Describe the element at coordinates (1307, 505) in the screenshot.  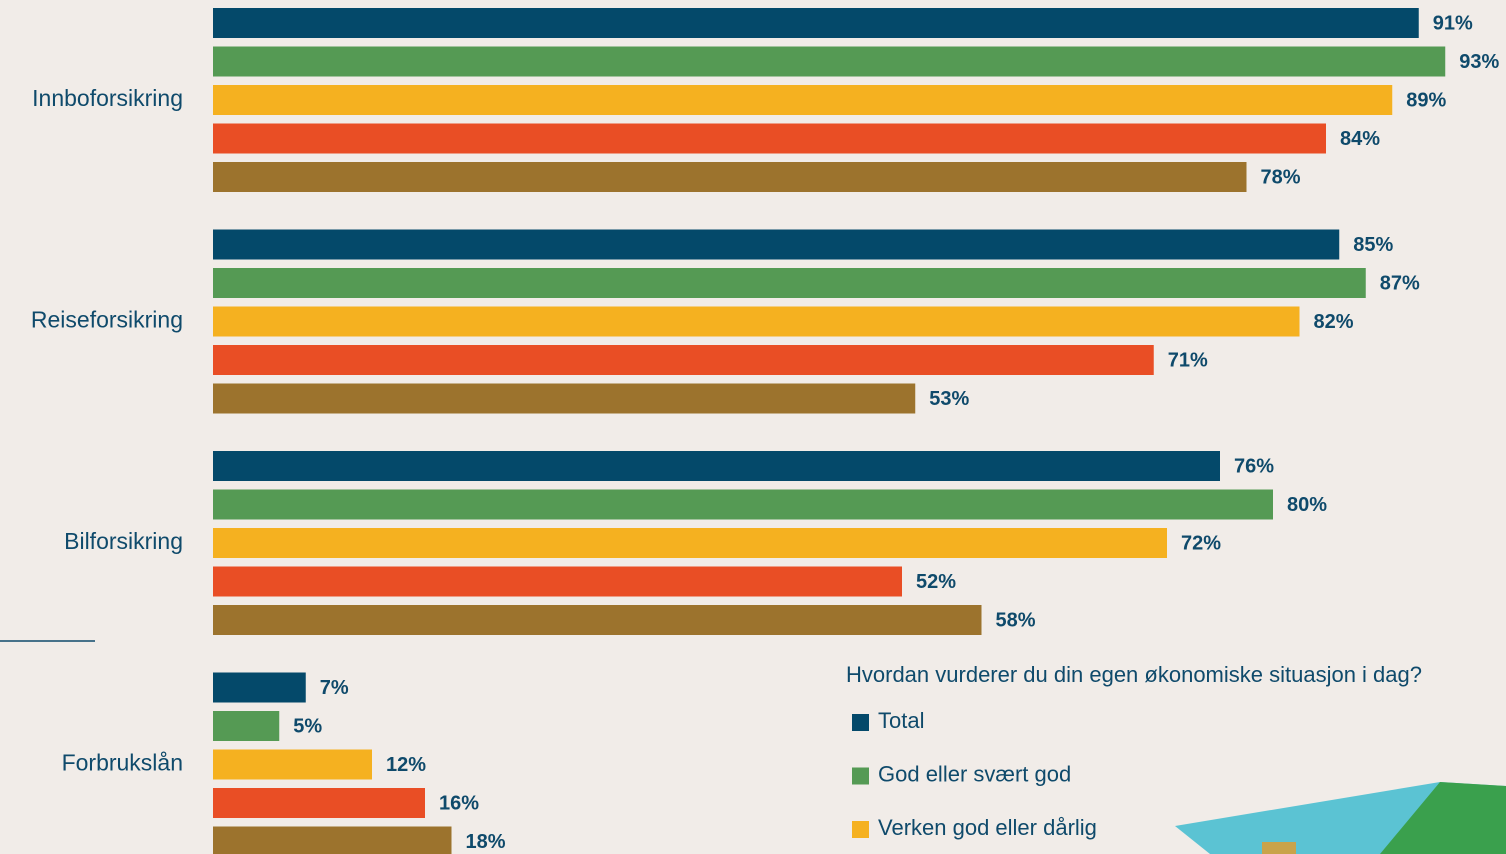
I see `value-label: 80%` at that location.